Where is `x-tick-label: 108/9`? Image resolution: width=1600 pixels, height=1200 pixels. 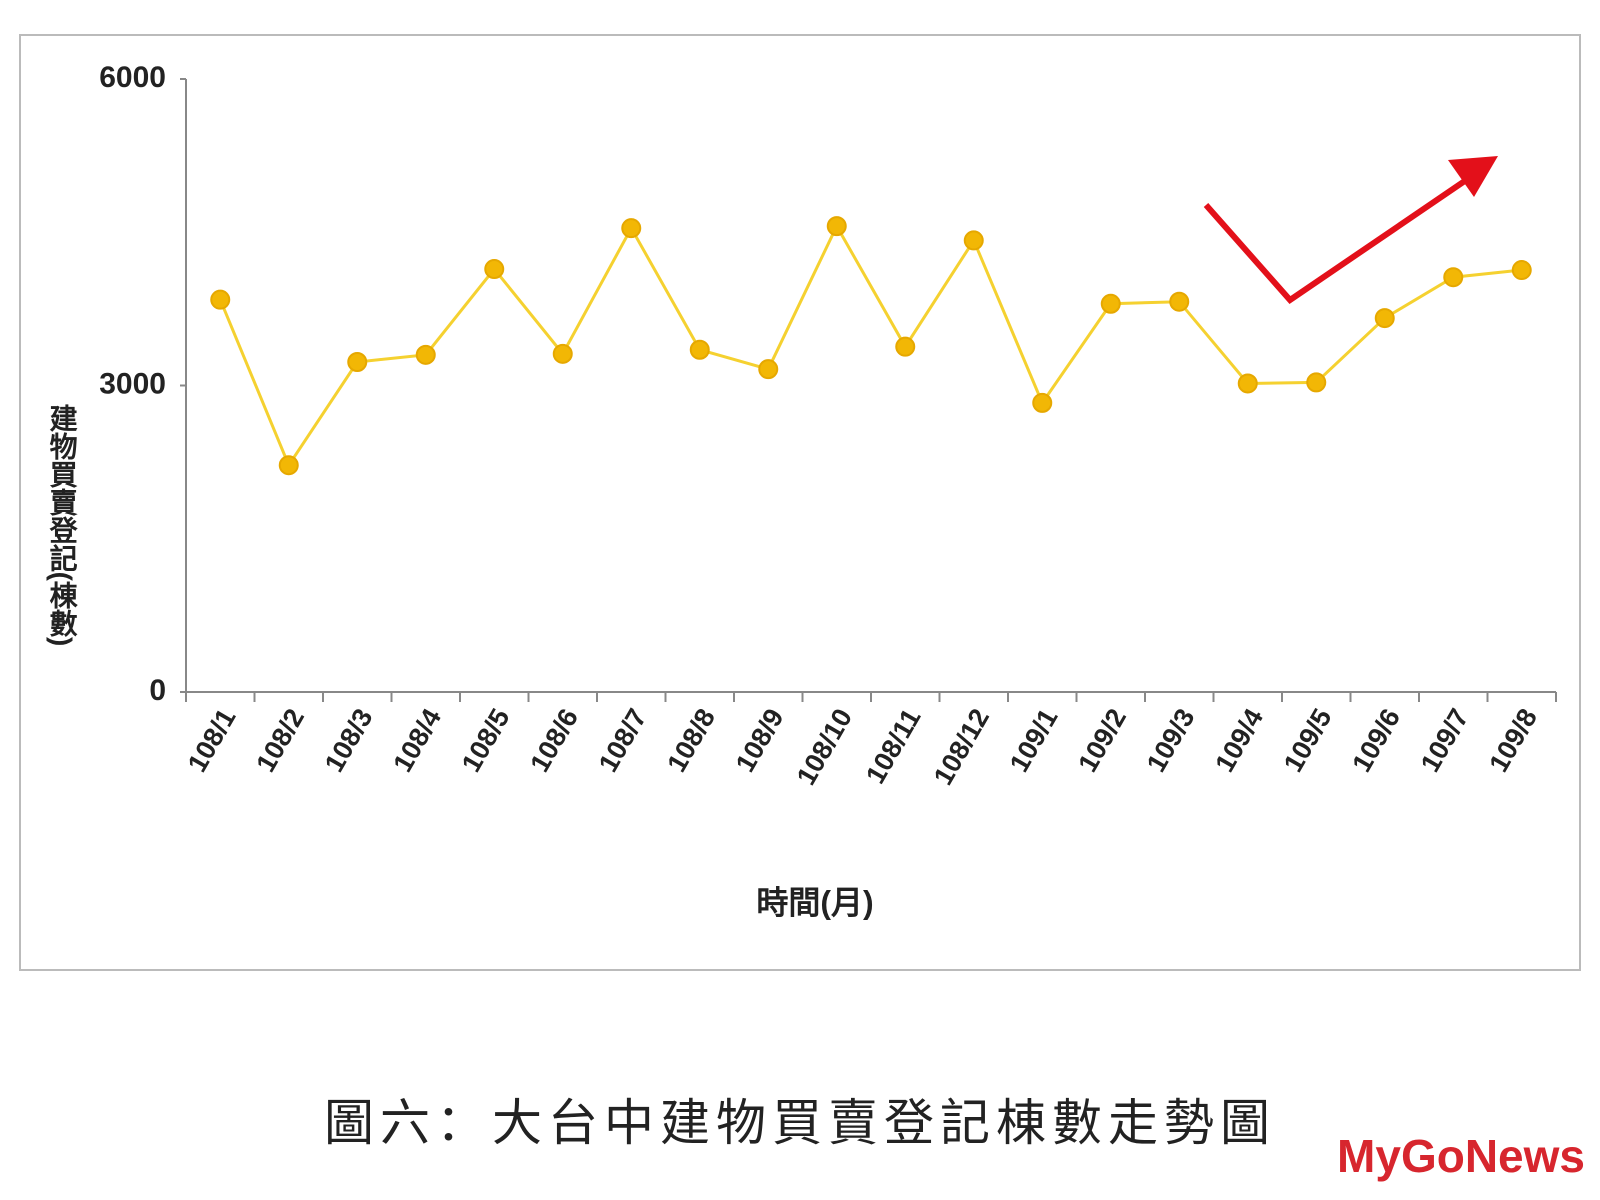 x-tick-label: 108/9 is located at coordinates (760, 741).